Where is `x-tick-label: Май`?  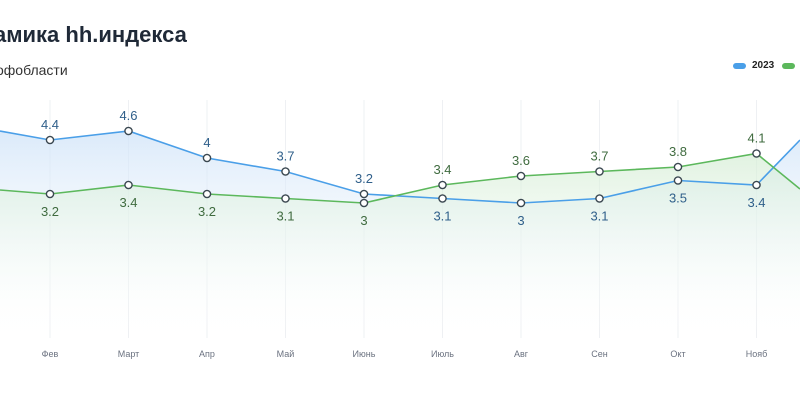 x-tick-label: Май is located at coordinates (286, 354).